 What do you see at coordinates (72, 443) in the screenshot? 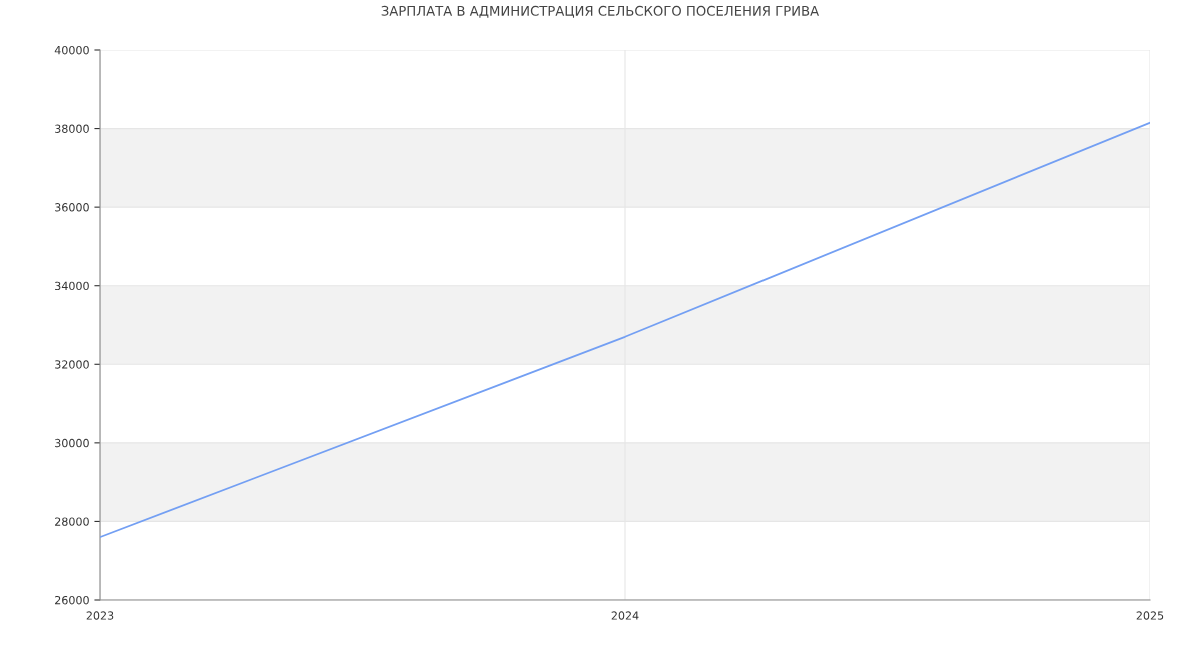
I see `y-tick-label: 30000` at bounding box center [72, 443].